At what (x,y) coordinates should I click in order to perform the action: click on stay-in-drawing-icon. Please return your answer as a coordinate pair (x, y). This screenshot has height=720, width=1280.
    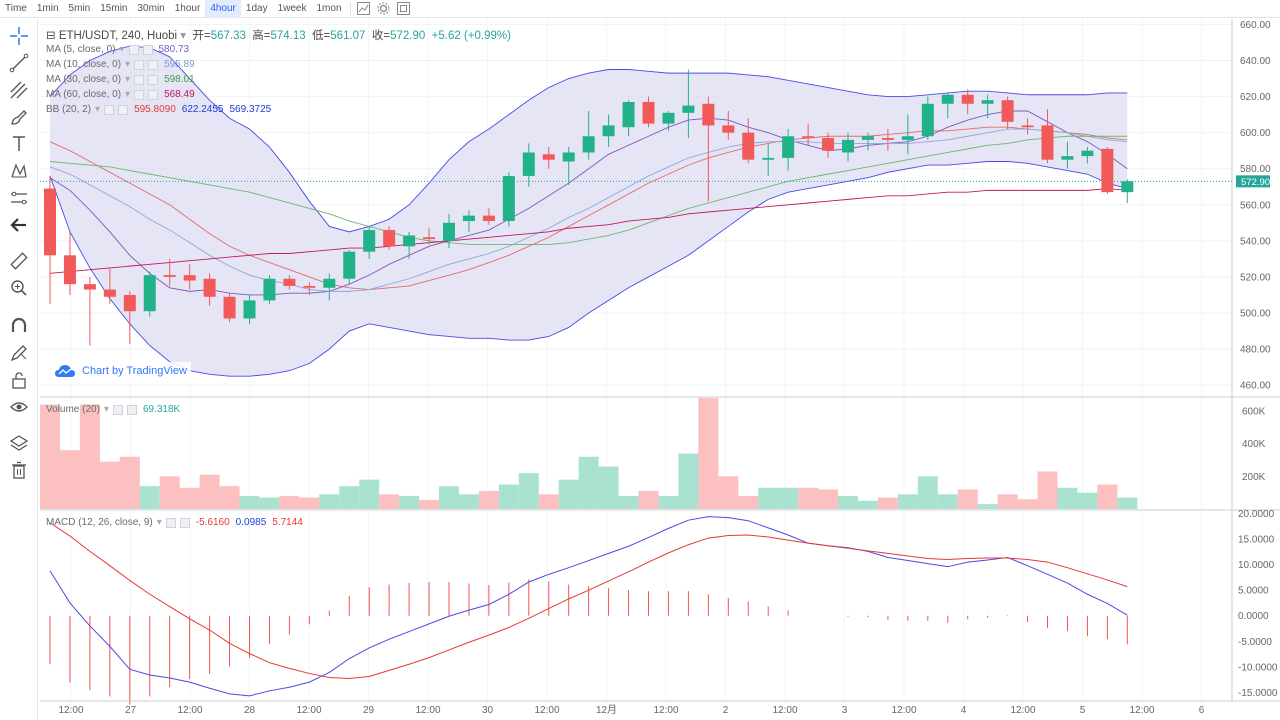
    Looking at the image, I should click on (19, 353).